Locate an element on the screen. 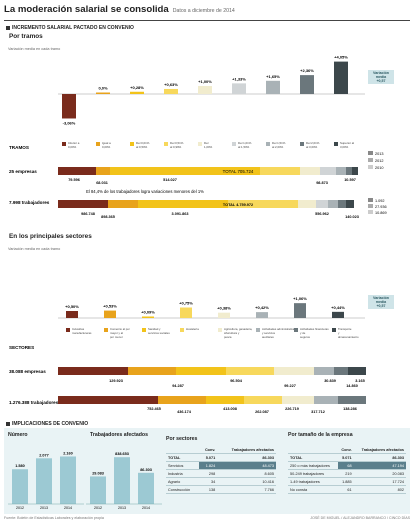  table-header: Conv. Trabajadores afectados is located at coordinates (347, 450).